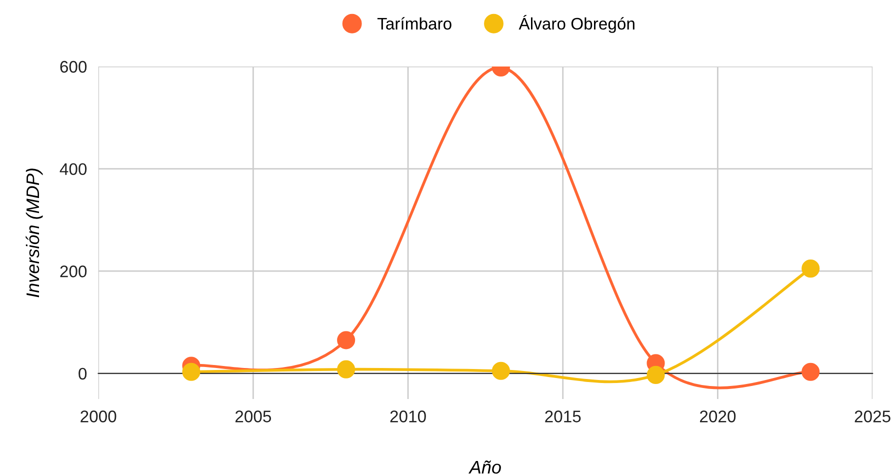 The width and height of the screenshot is (894, 475). What do you see at coordinates (73, 272) in the screenshot?
I see `y-tick-label: 200` at bounding box center [73, 272].